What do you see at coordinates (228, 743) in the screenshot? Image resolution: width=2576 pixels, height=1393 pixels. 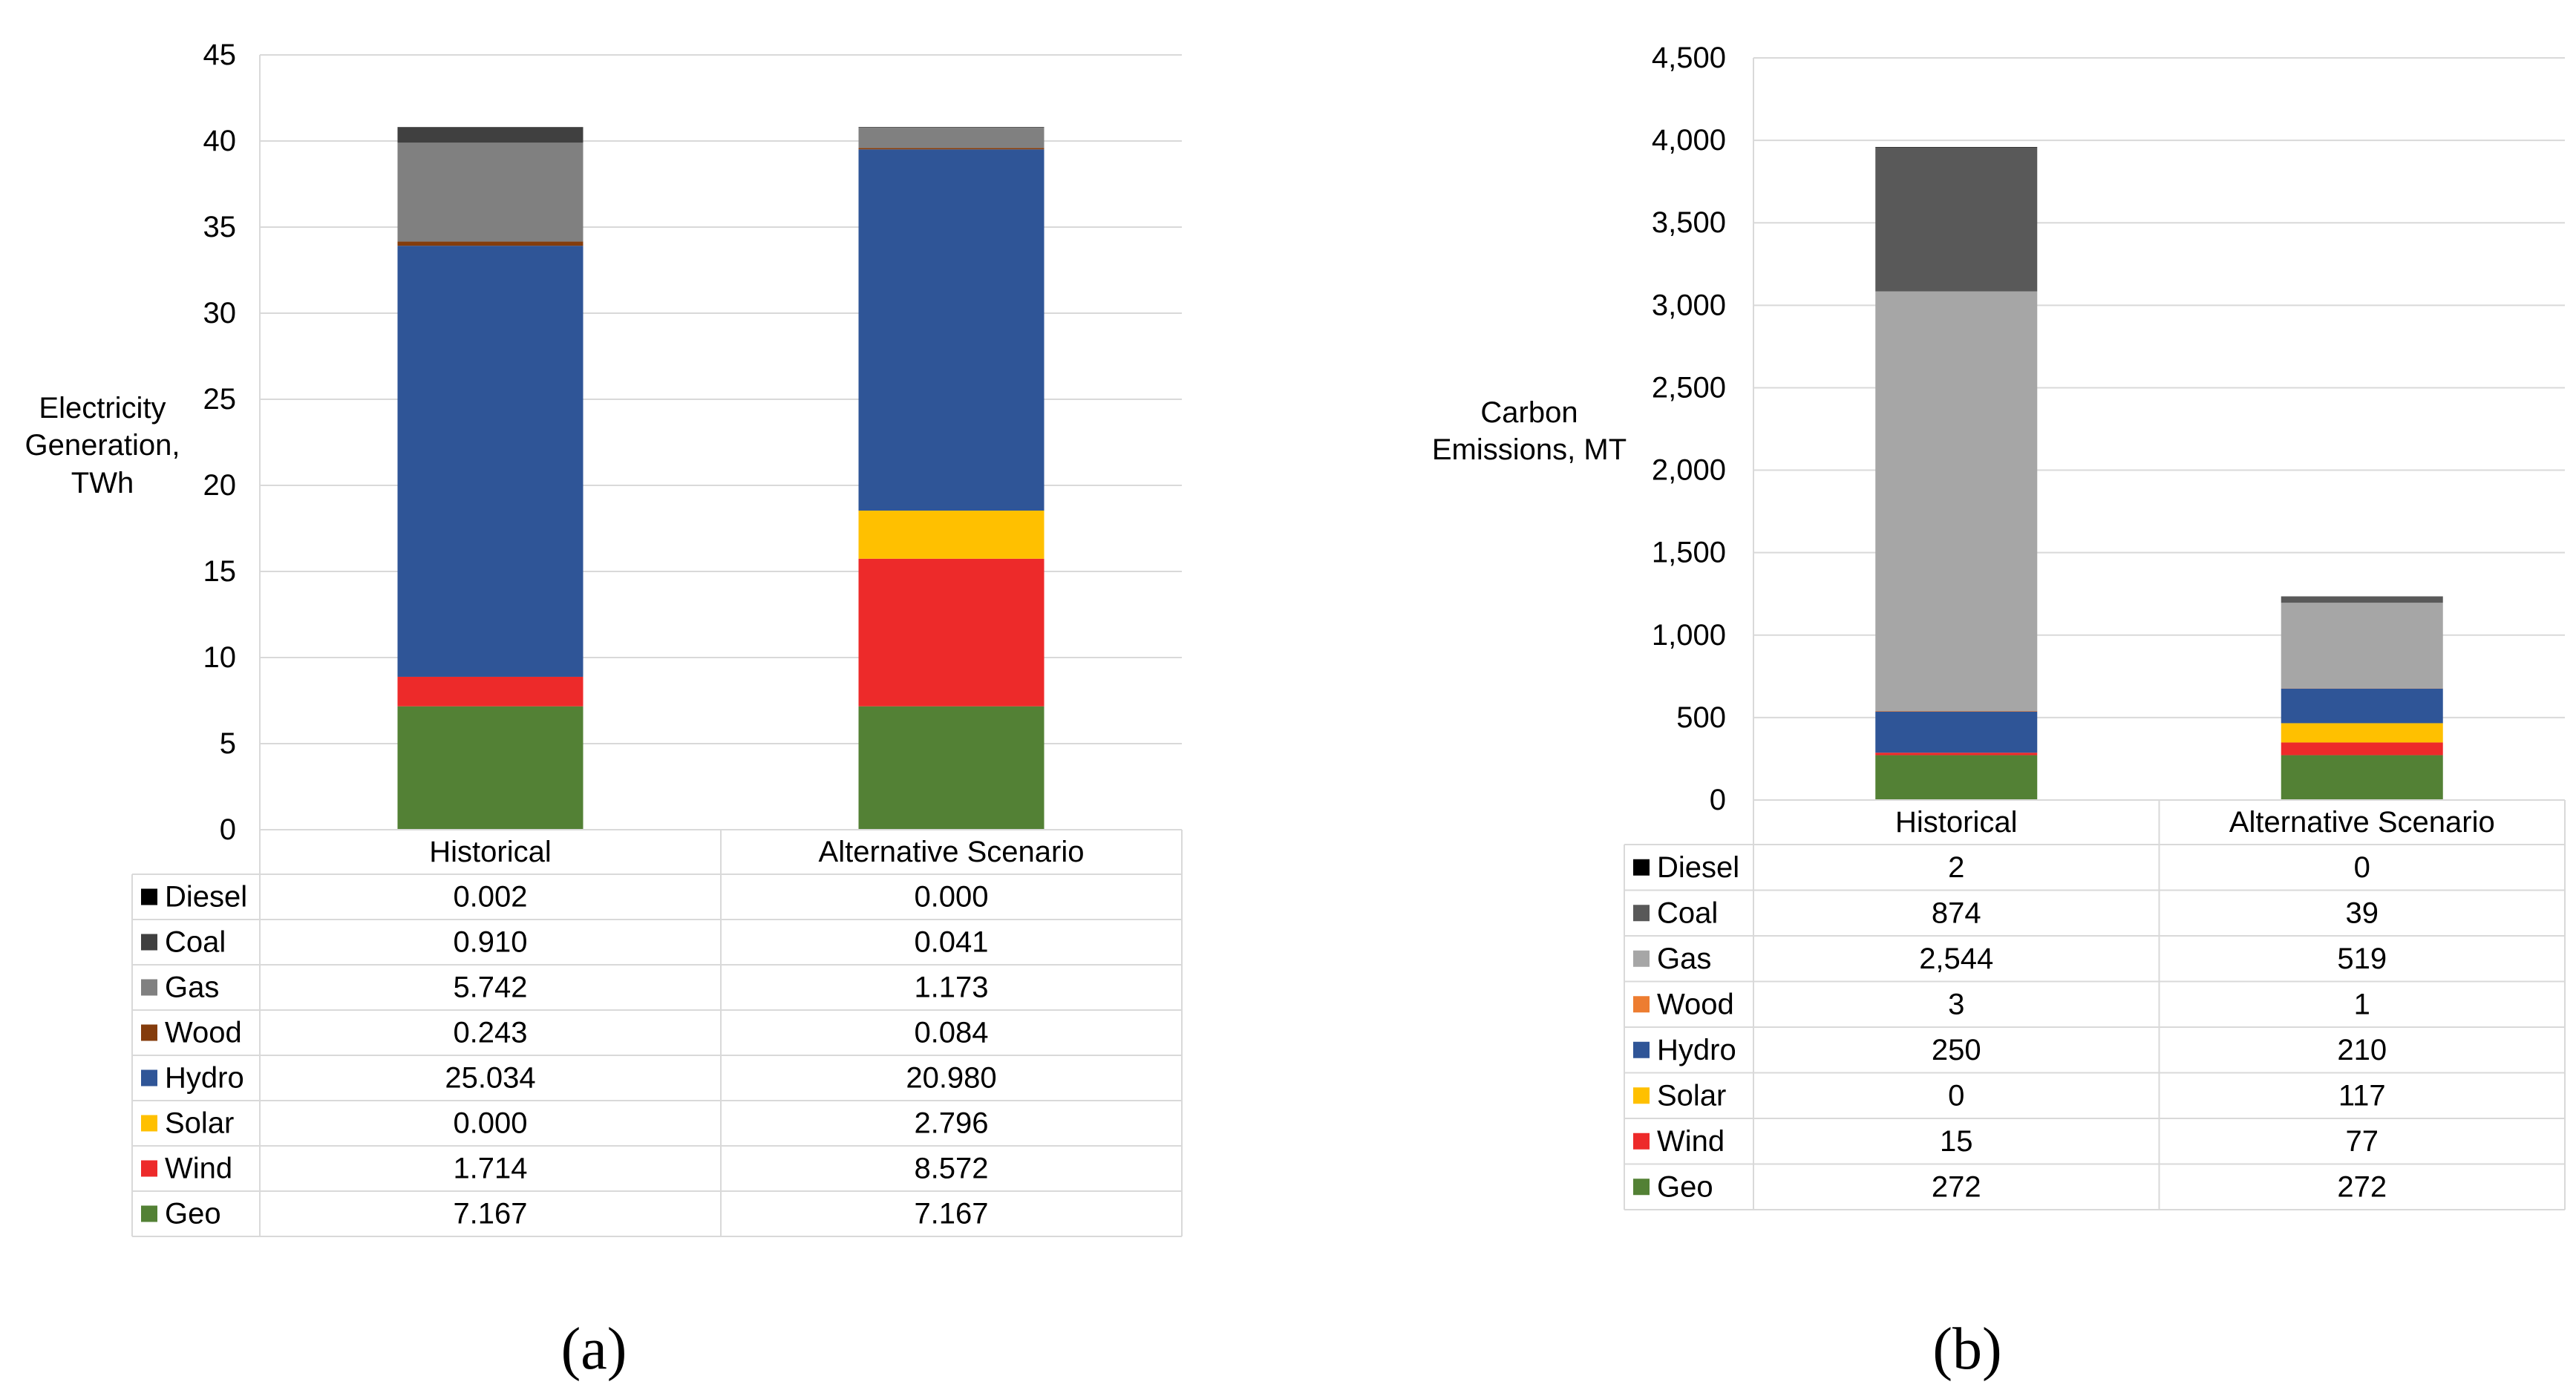 I see `y-tick-label: 5` at bounding box center [228, 743].